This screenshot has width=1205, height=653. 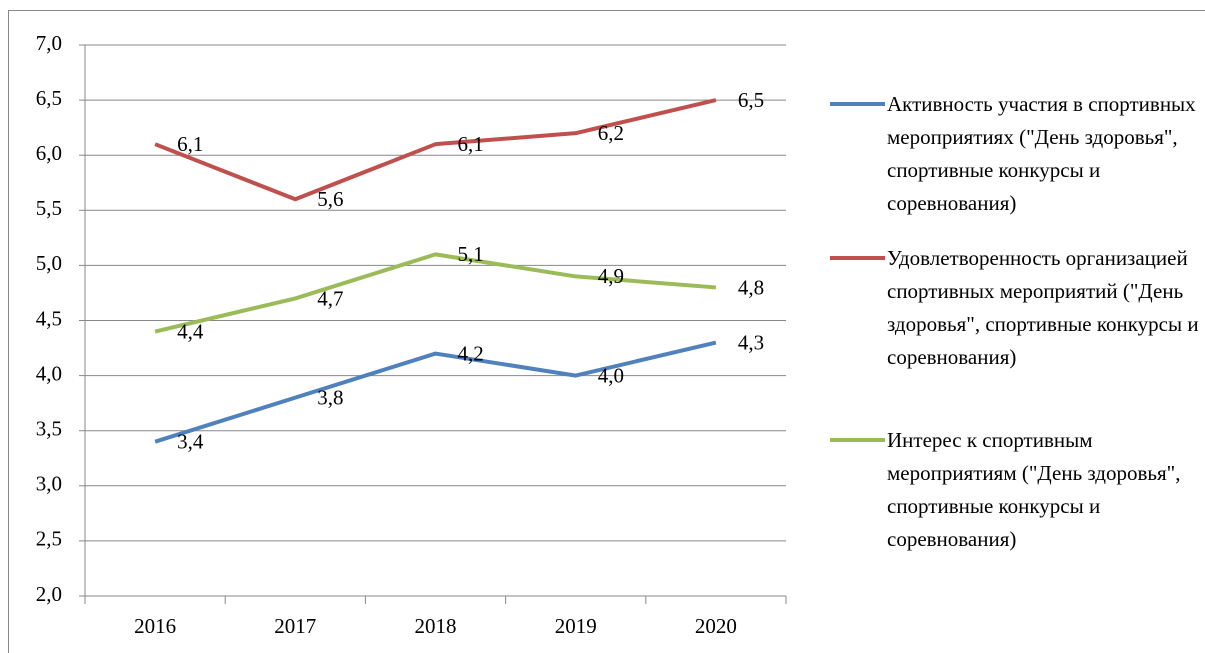 What do you see at coordinates (471, 254) in the screenshot?
I see `data-label: 5,1` at bounding box center [471, 254].